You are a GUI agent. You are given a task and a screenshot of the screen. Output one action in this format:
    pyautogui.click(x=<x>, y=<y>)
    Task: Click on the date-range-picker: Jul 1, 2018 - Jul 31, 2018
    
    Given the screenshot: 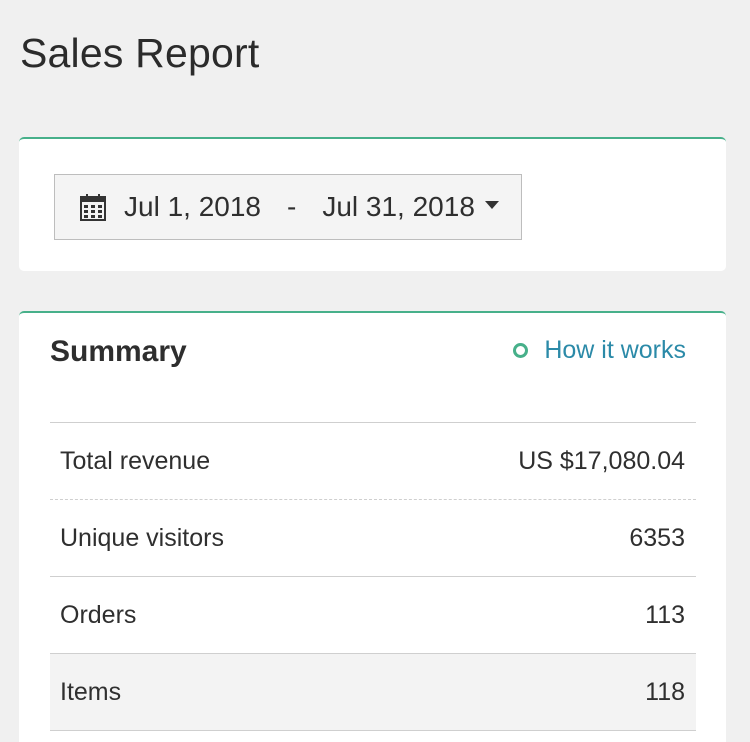 What is the action you would take?
    pyautogui.click(x=288, y=207)
    